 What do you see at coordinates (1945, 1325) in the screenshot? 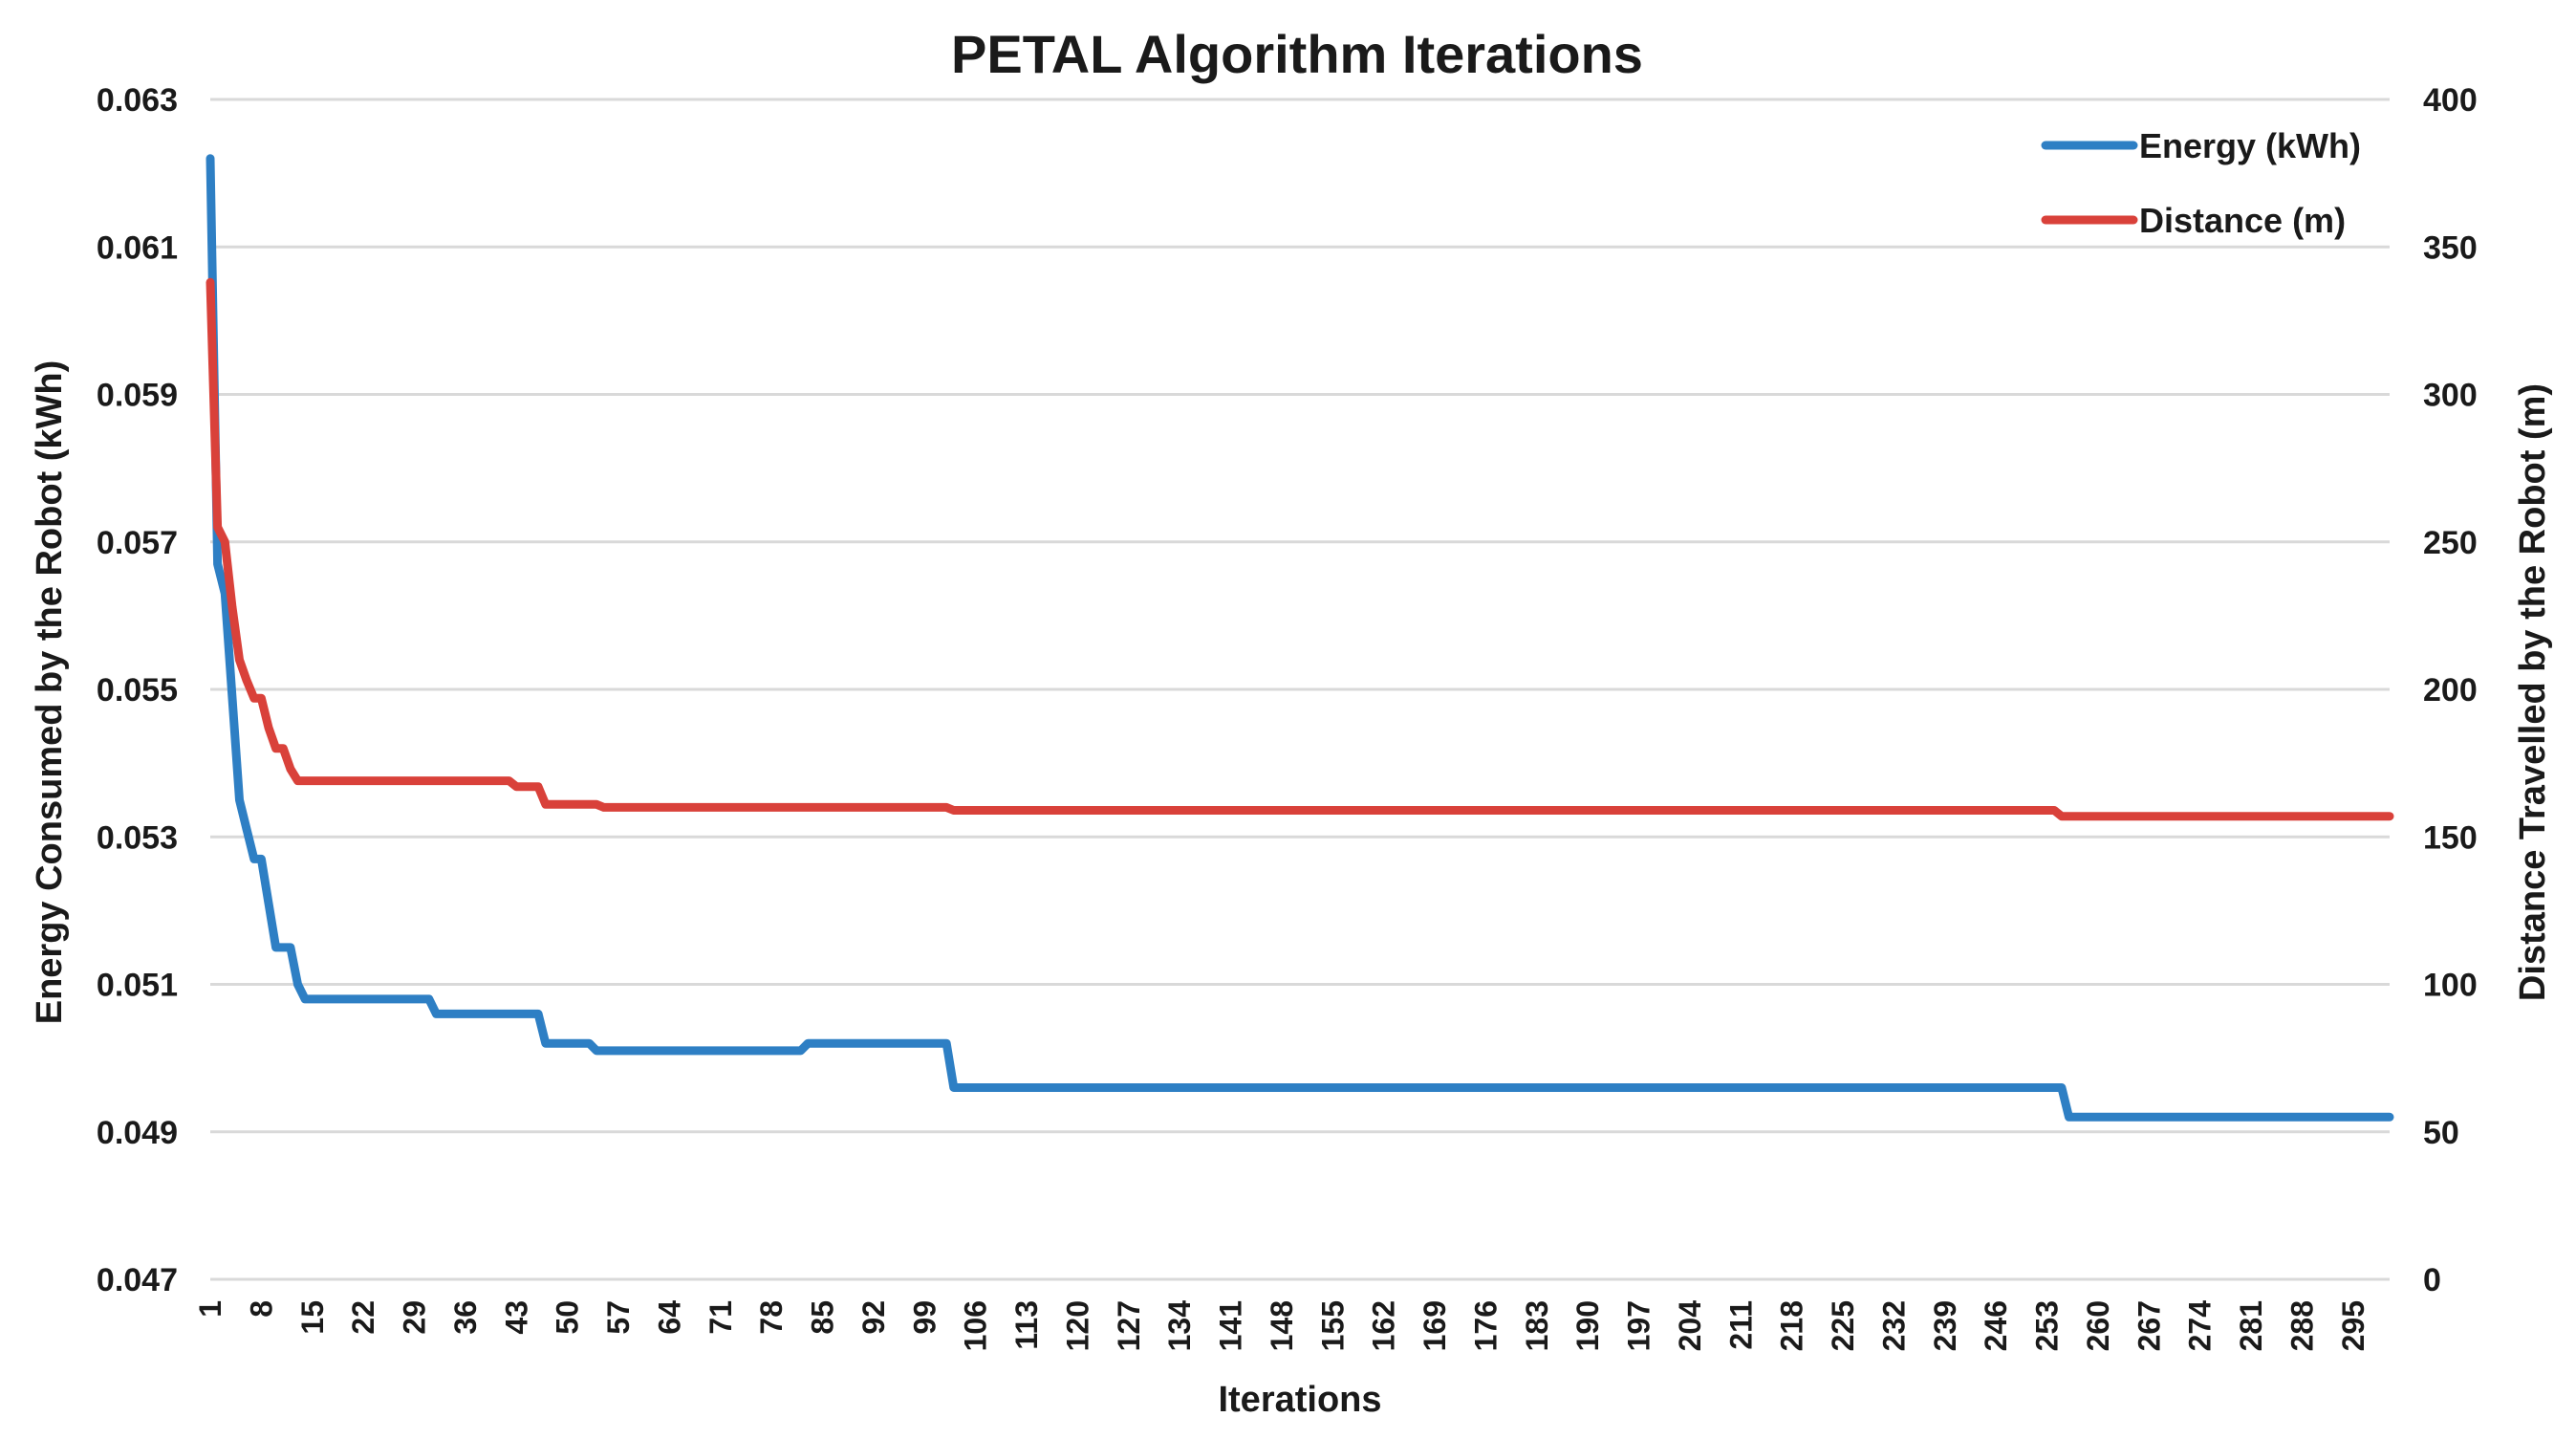
I see `x-tick-label: 239` at bounding box center [1945, 1325].